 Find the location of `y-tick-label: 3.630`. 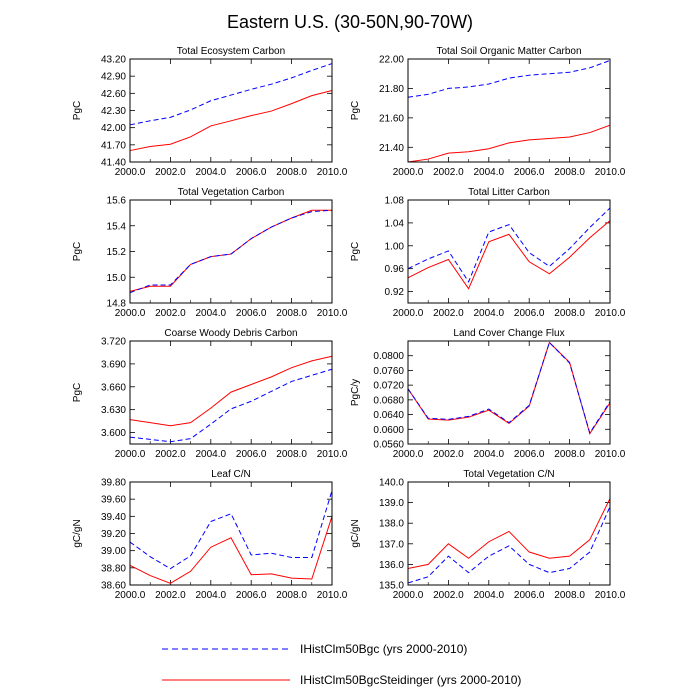

y-tick-label: 3.630 is located at coordinates (113, 410).